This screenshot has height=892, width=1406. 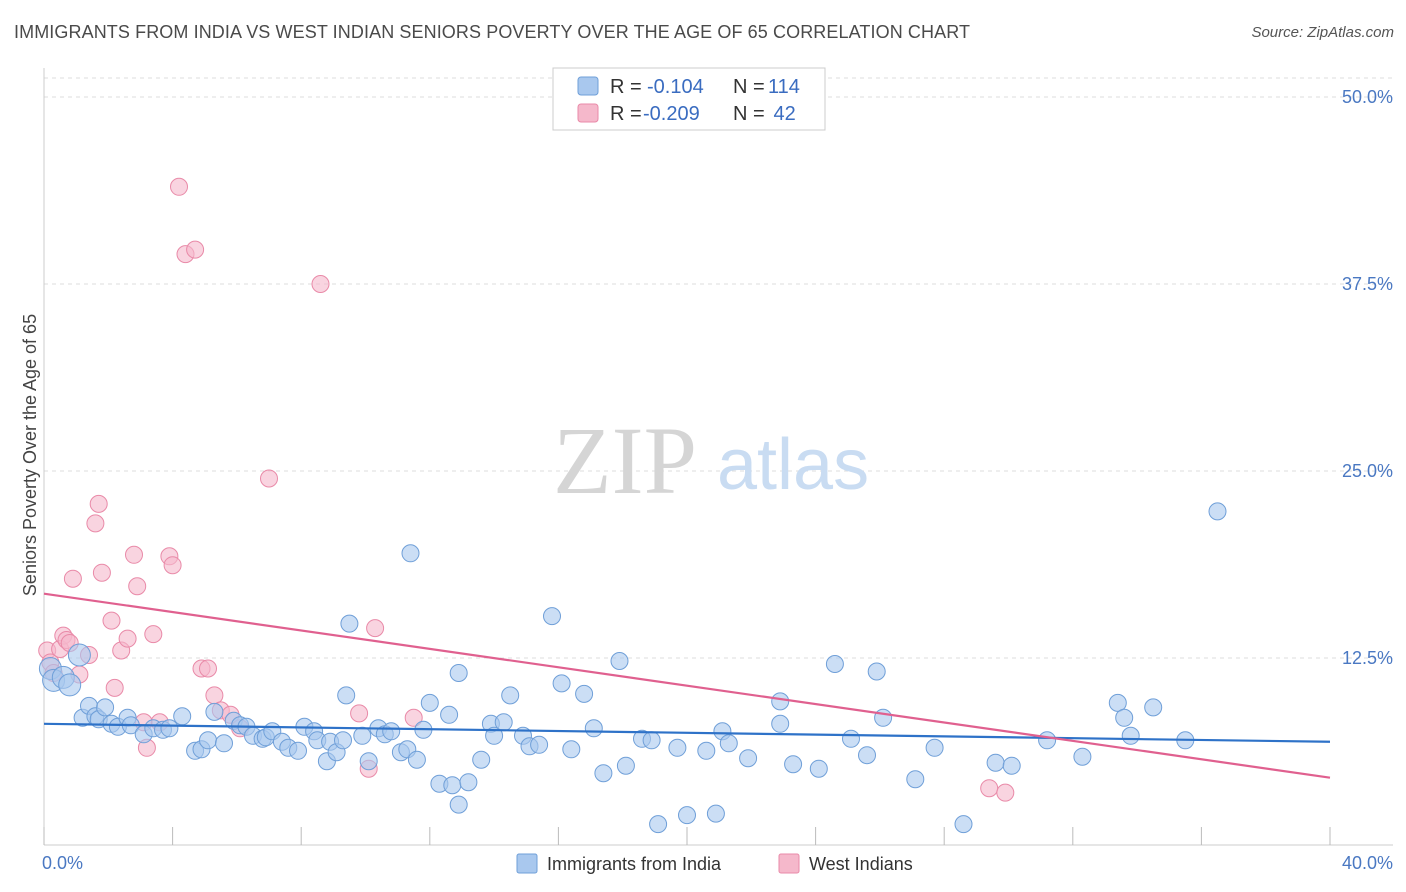 I want to click on source-label: Source: ZipAtlas.com, so click(x=1322, y=32).